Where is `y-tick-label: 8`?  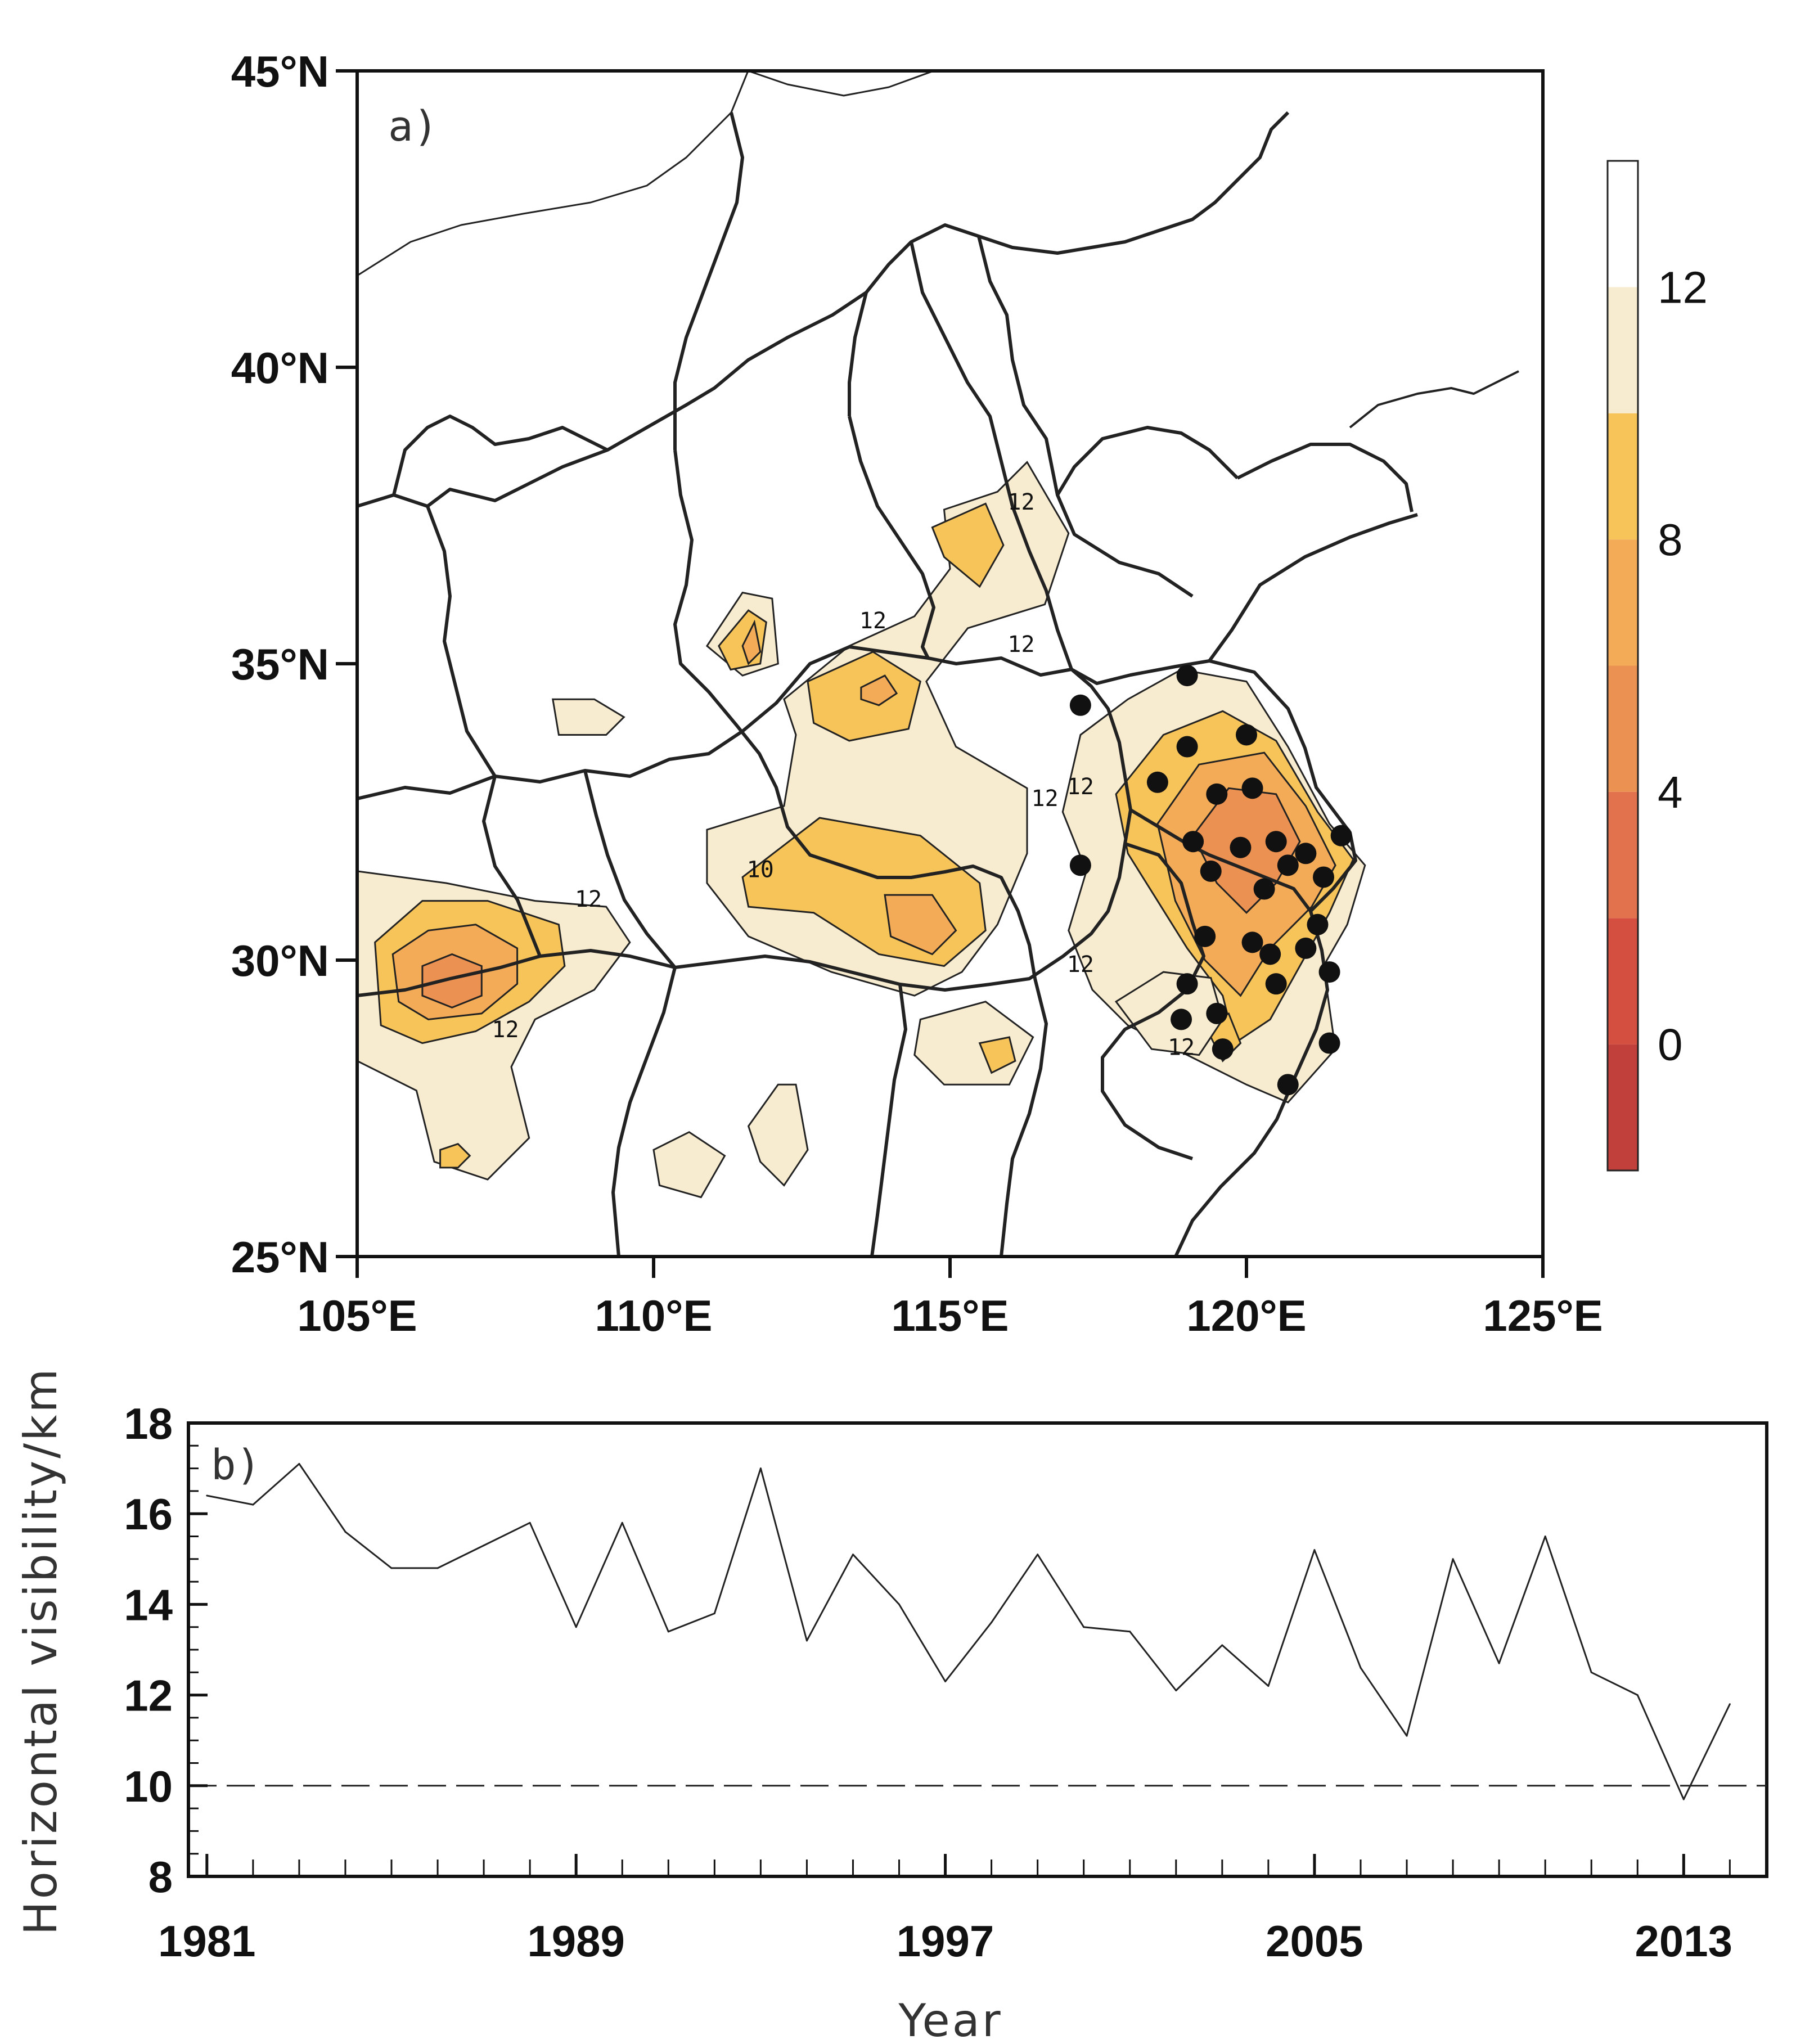 y-tick-label: 8 is located at coordinates (161, 1877).